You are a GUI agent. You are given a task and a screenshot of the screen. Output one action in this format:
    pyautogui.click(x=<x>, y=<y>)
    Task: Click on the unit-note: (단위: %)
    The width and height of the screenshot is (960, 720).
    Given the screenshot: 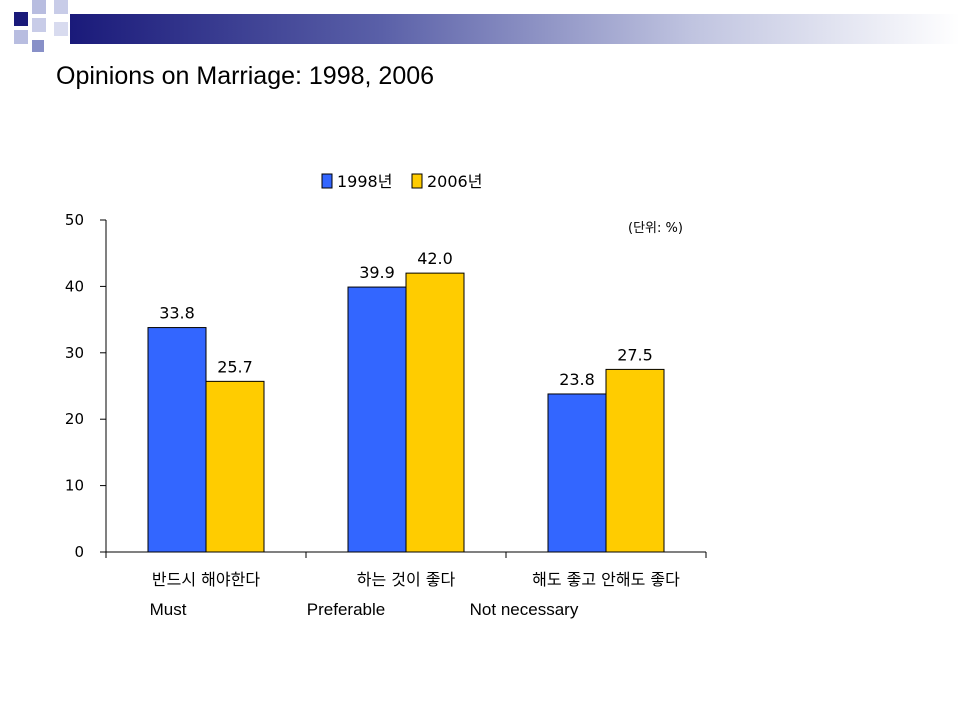 What is the action you would take?
    pyautogui.click(x=655, y=228)
    